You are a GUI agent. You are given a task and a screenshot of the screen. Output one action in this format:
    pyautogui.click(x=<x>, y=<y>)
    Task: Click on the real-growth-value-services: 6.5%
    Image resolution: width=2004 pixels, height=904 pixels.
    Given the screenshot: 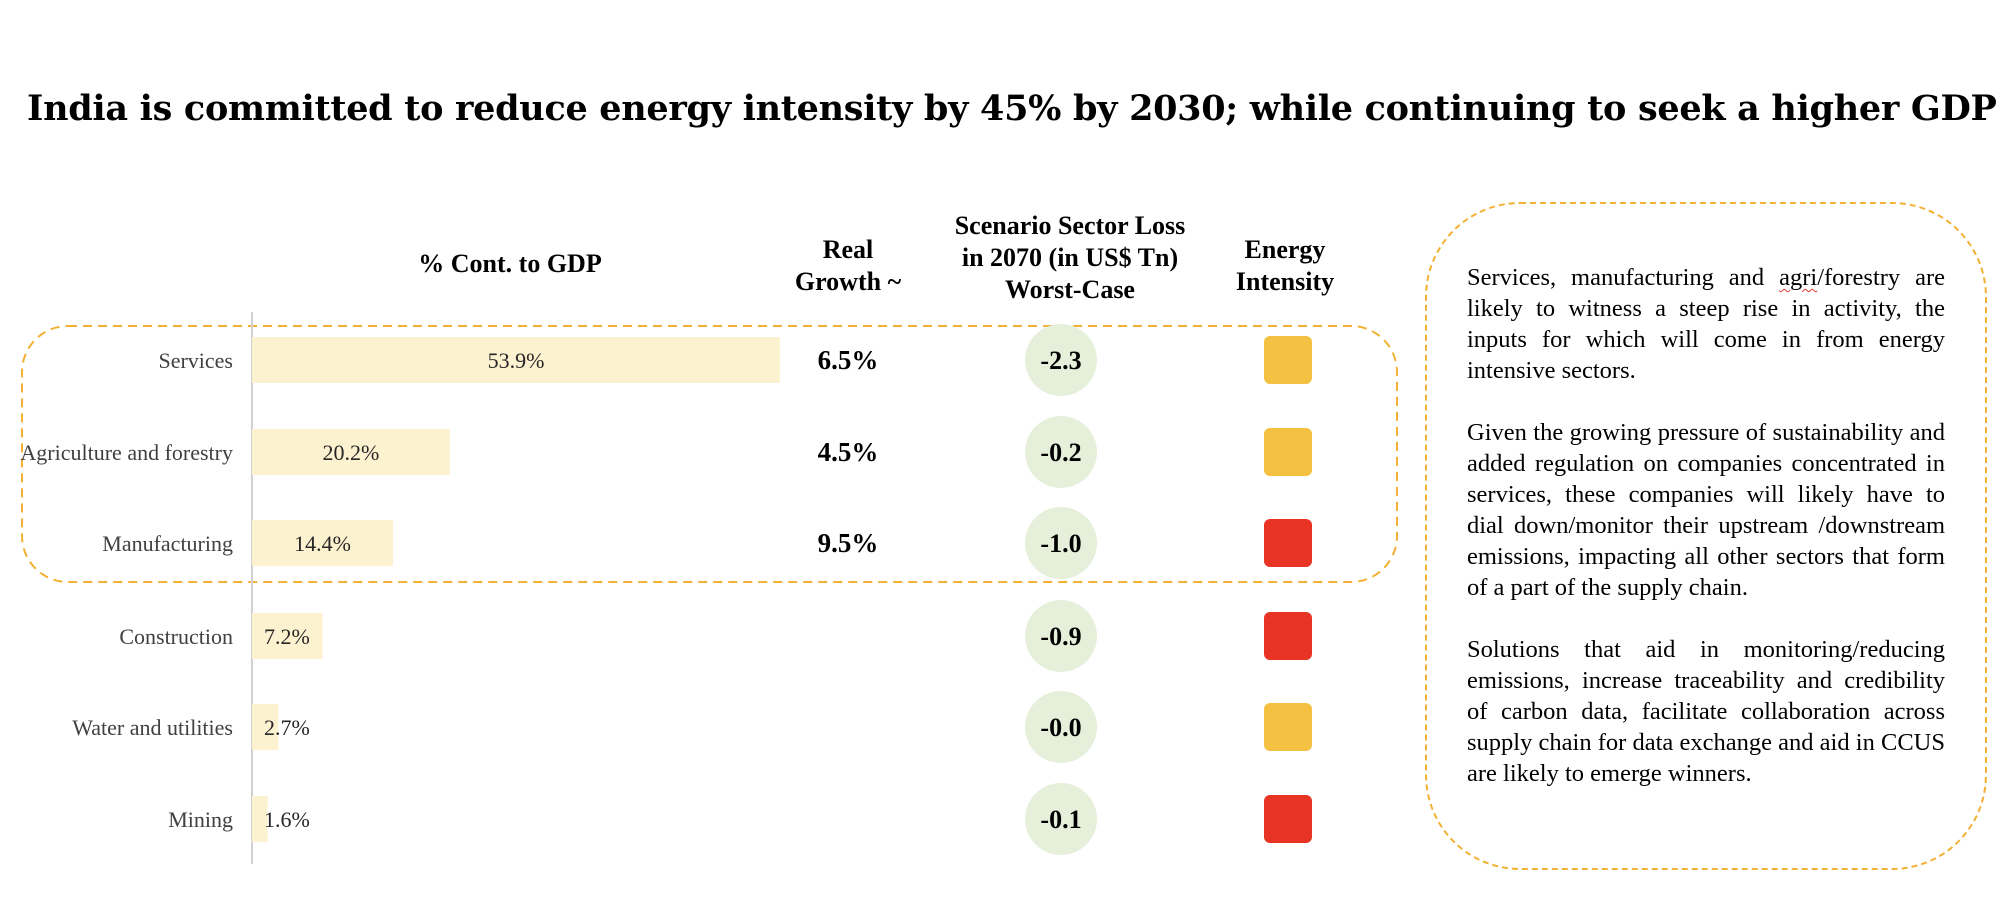 What is the action you would take?
    pyautogui.click(x=848, y=360)
    